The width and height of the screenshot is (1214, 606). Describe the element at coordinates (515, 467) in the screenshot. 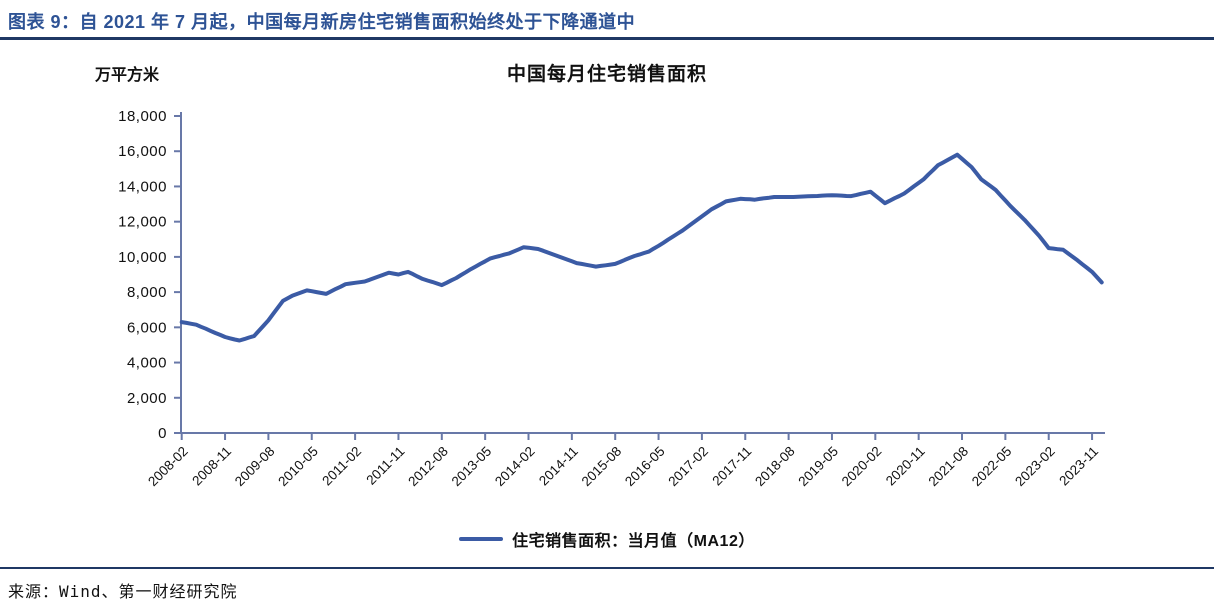

I see `x-tick-label: 2014-02` at that location.